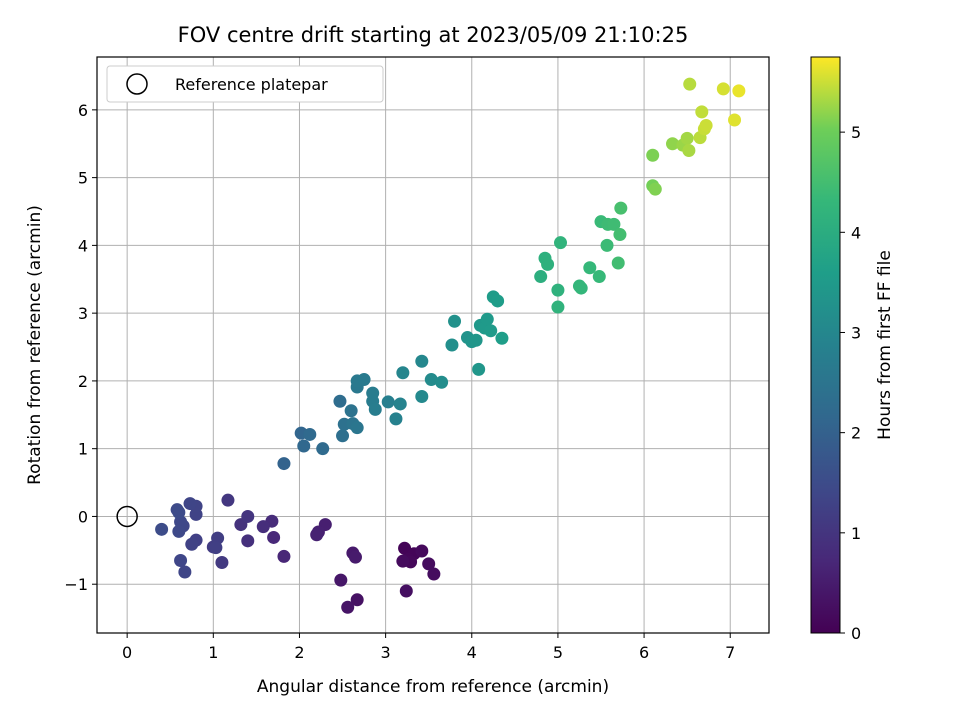  Describe the element at coordinates (825, 345) in the screenshot. I see `colorbar-gradient` at that location.